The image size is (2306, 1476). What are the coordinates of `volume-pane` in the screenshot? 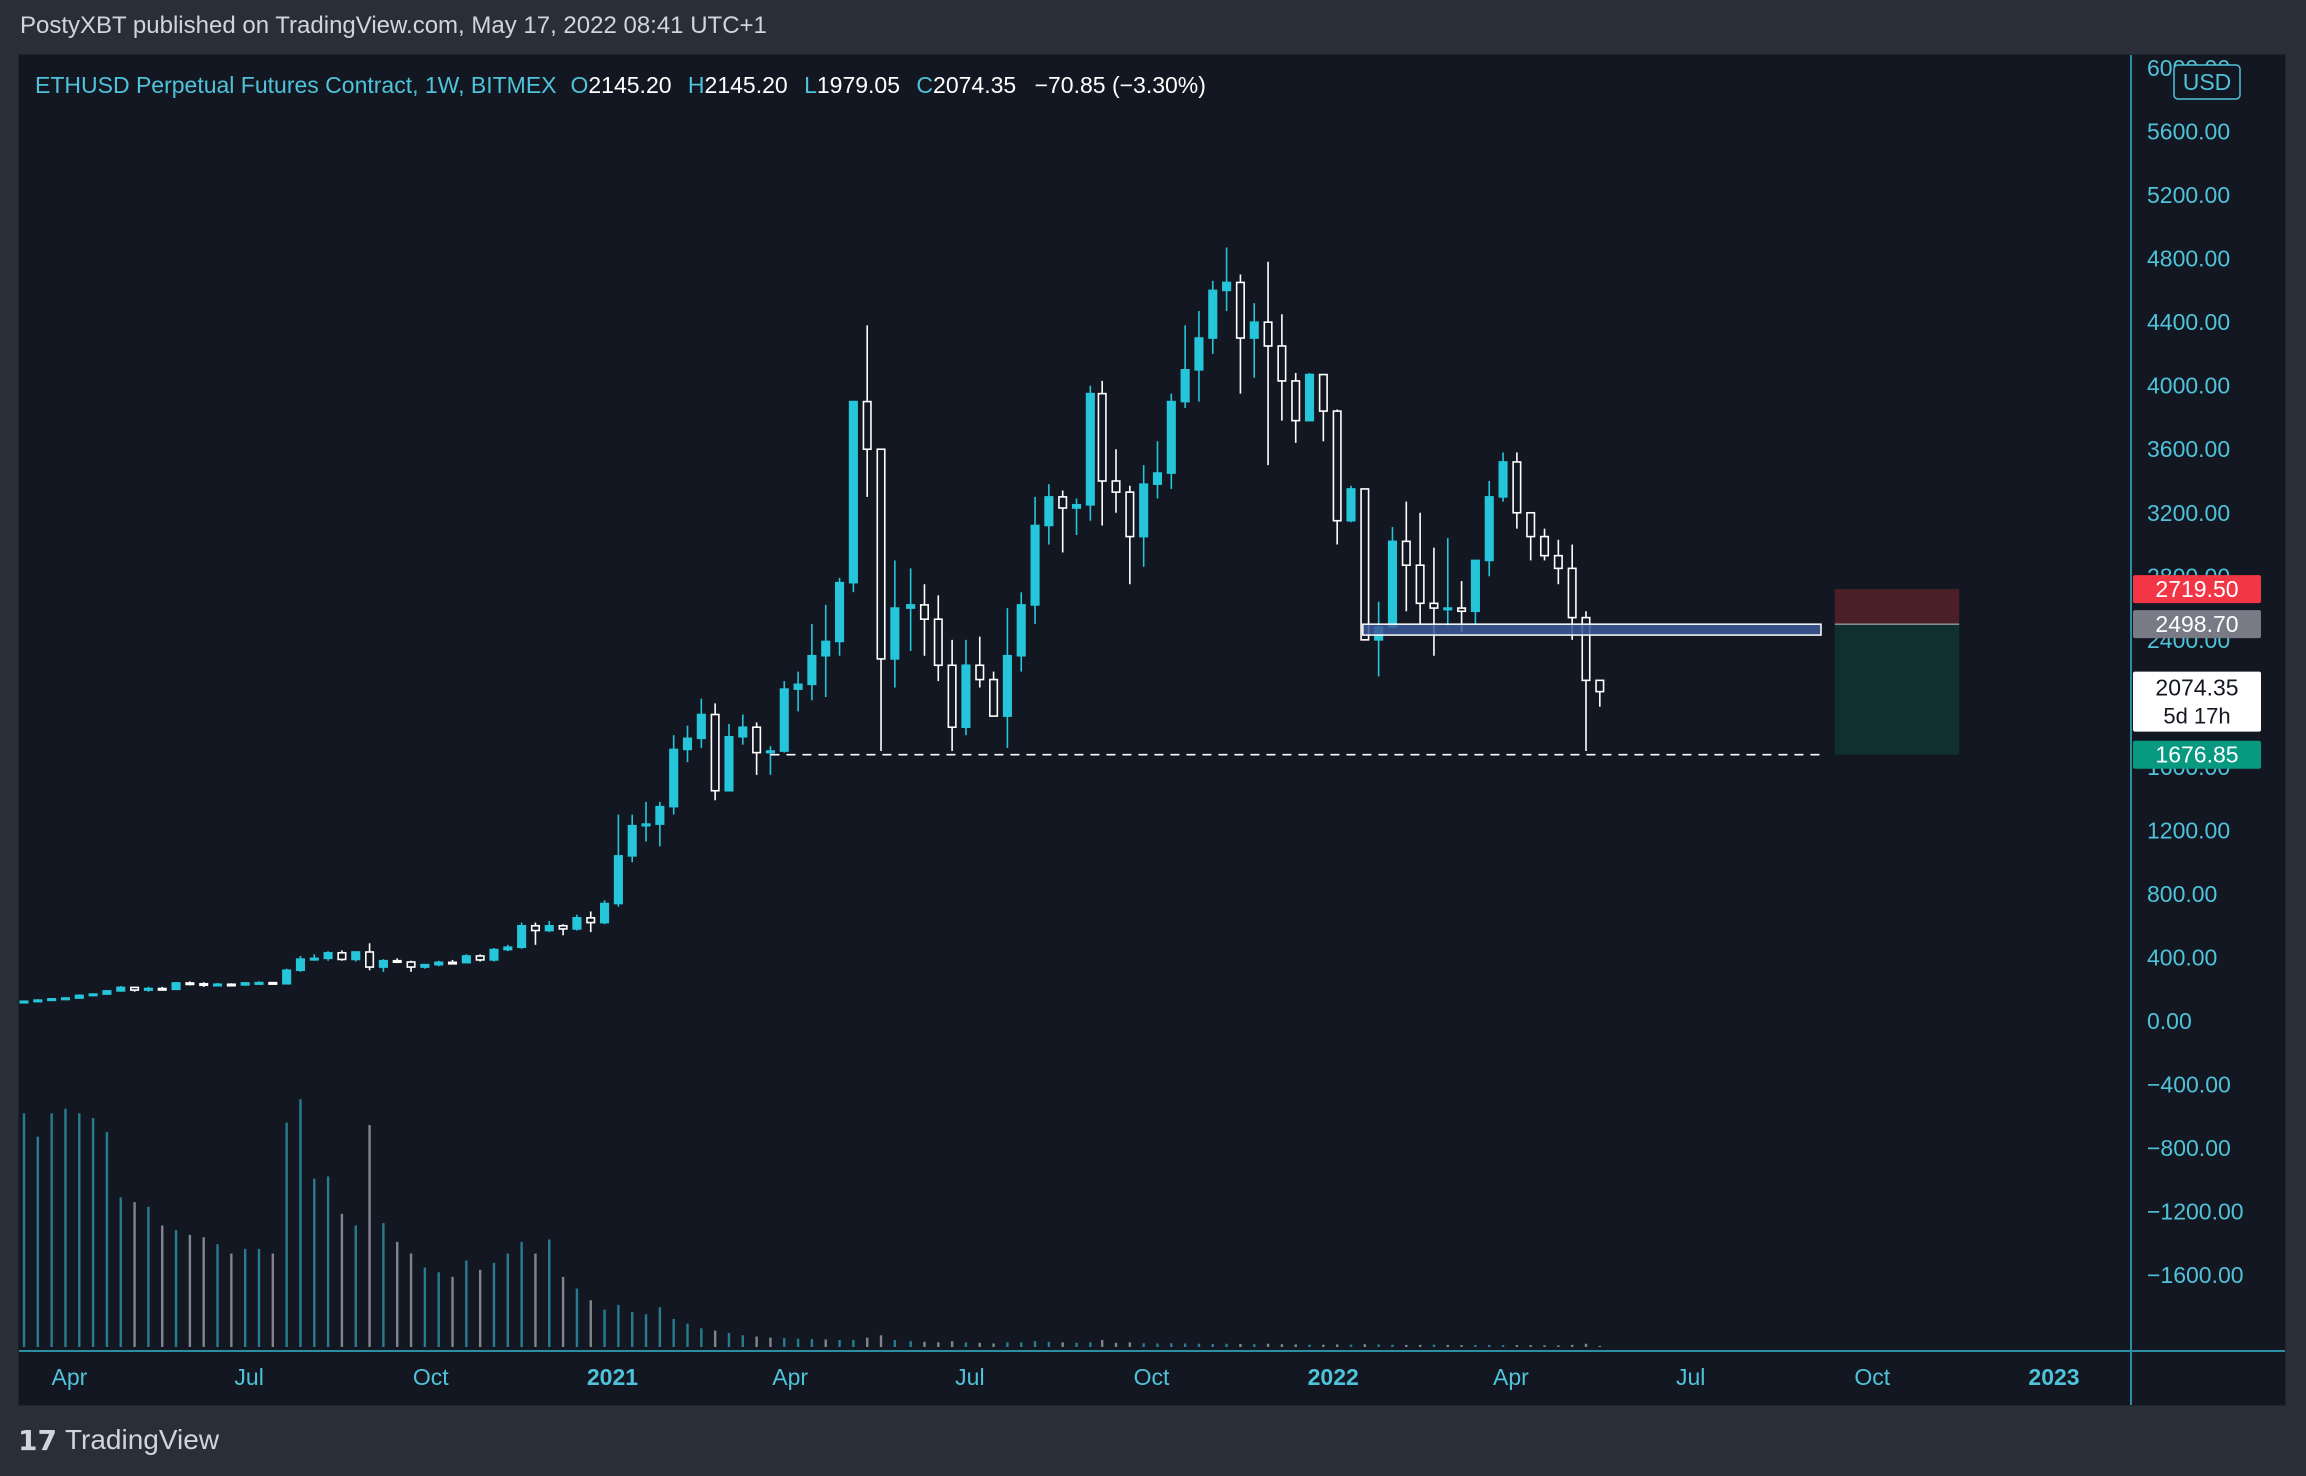 It's located at (812, 1223).